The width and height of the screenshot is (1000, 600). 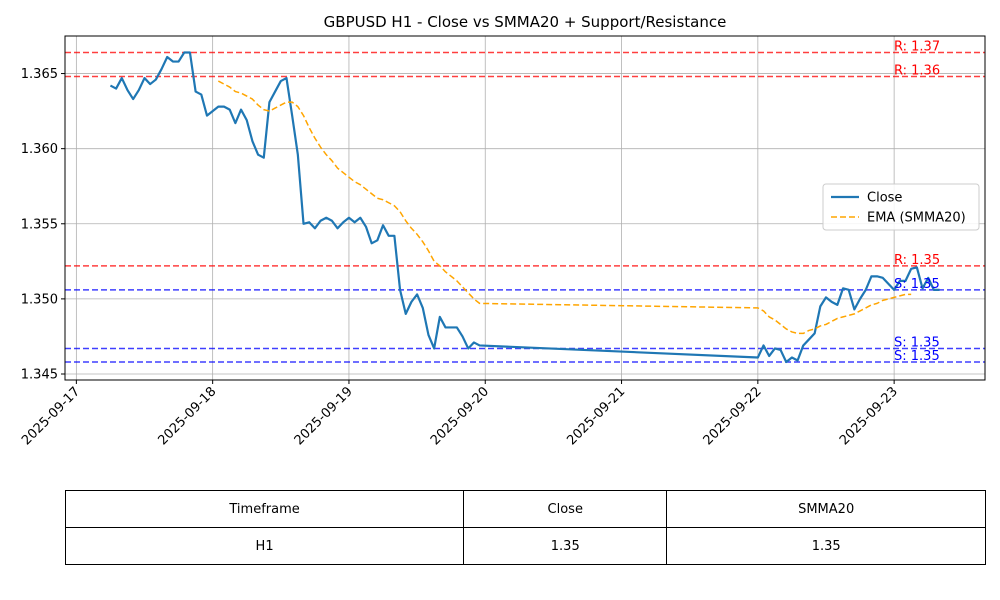 I want to click on summary-table: Timeframe Close SMMA20 H1 1.35 1.35, so click(x=525, y=527).